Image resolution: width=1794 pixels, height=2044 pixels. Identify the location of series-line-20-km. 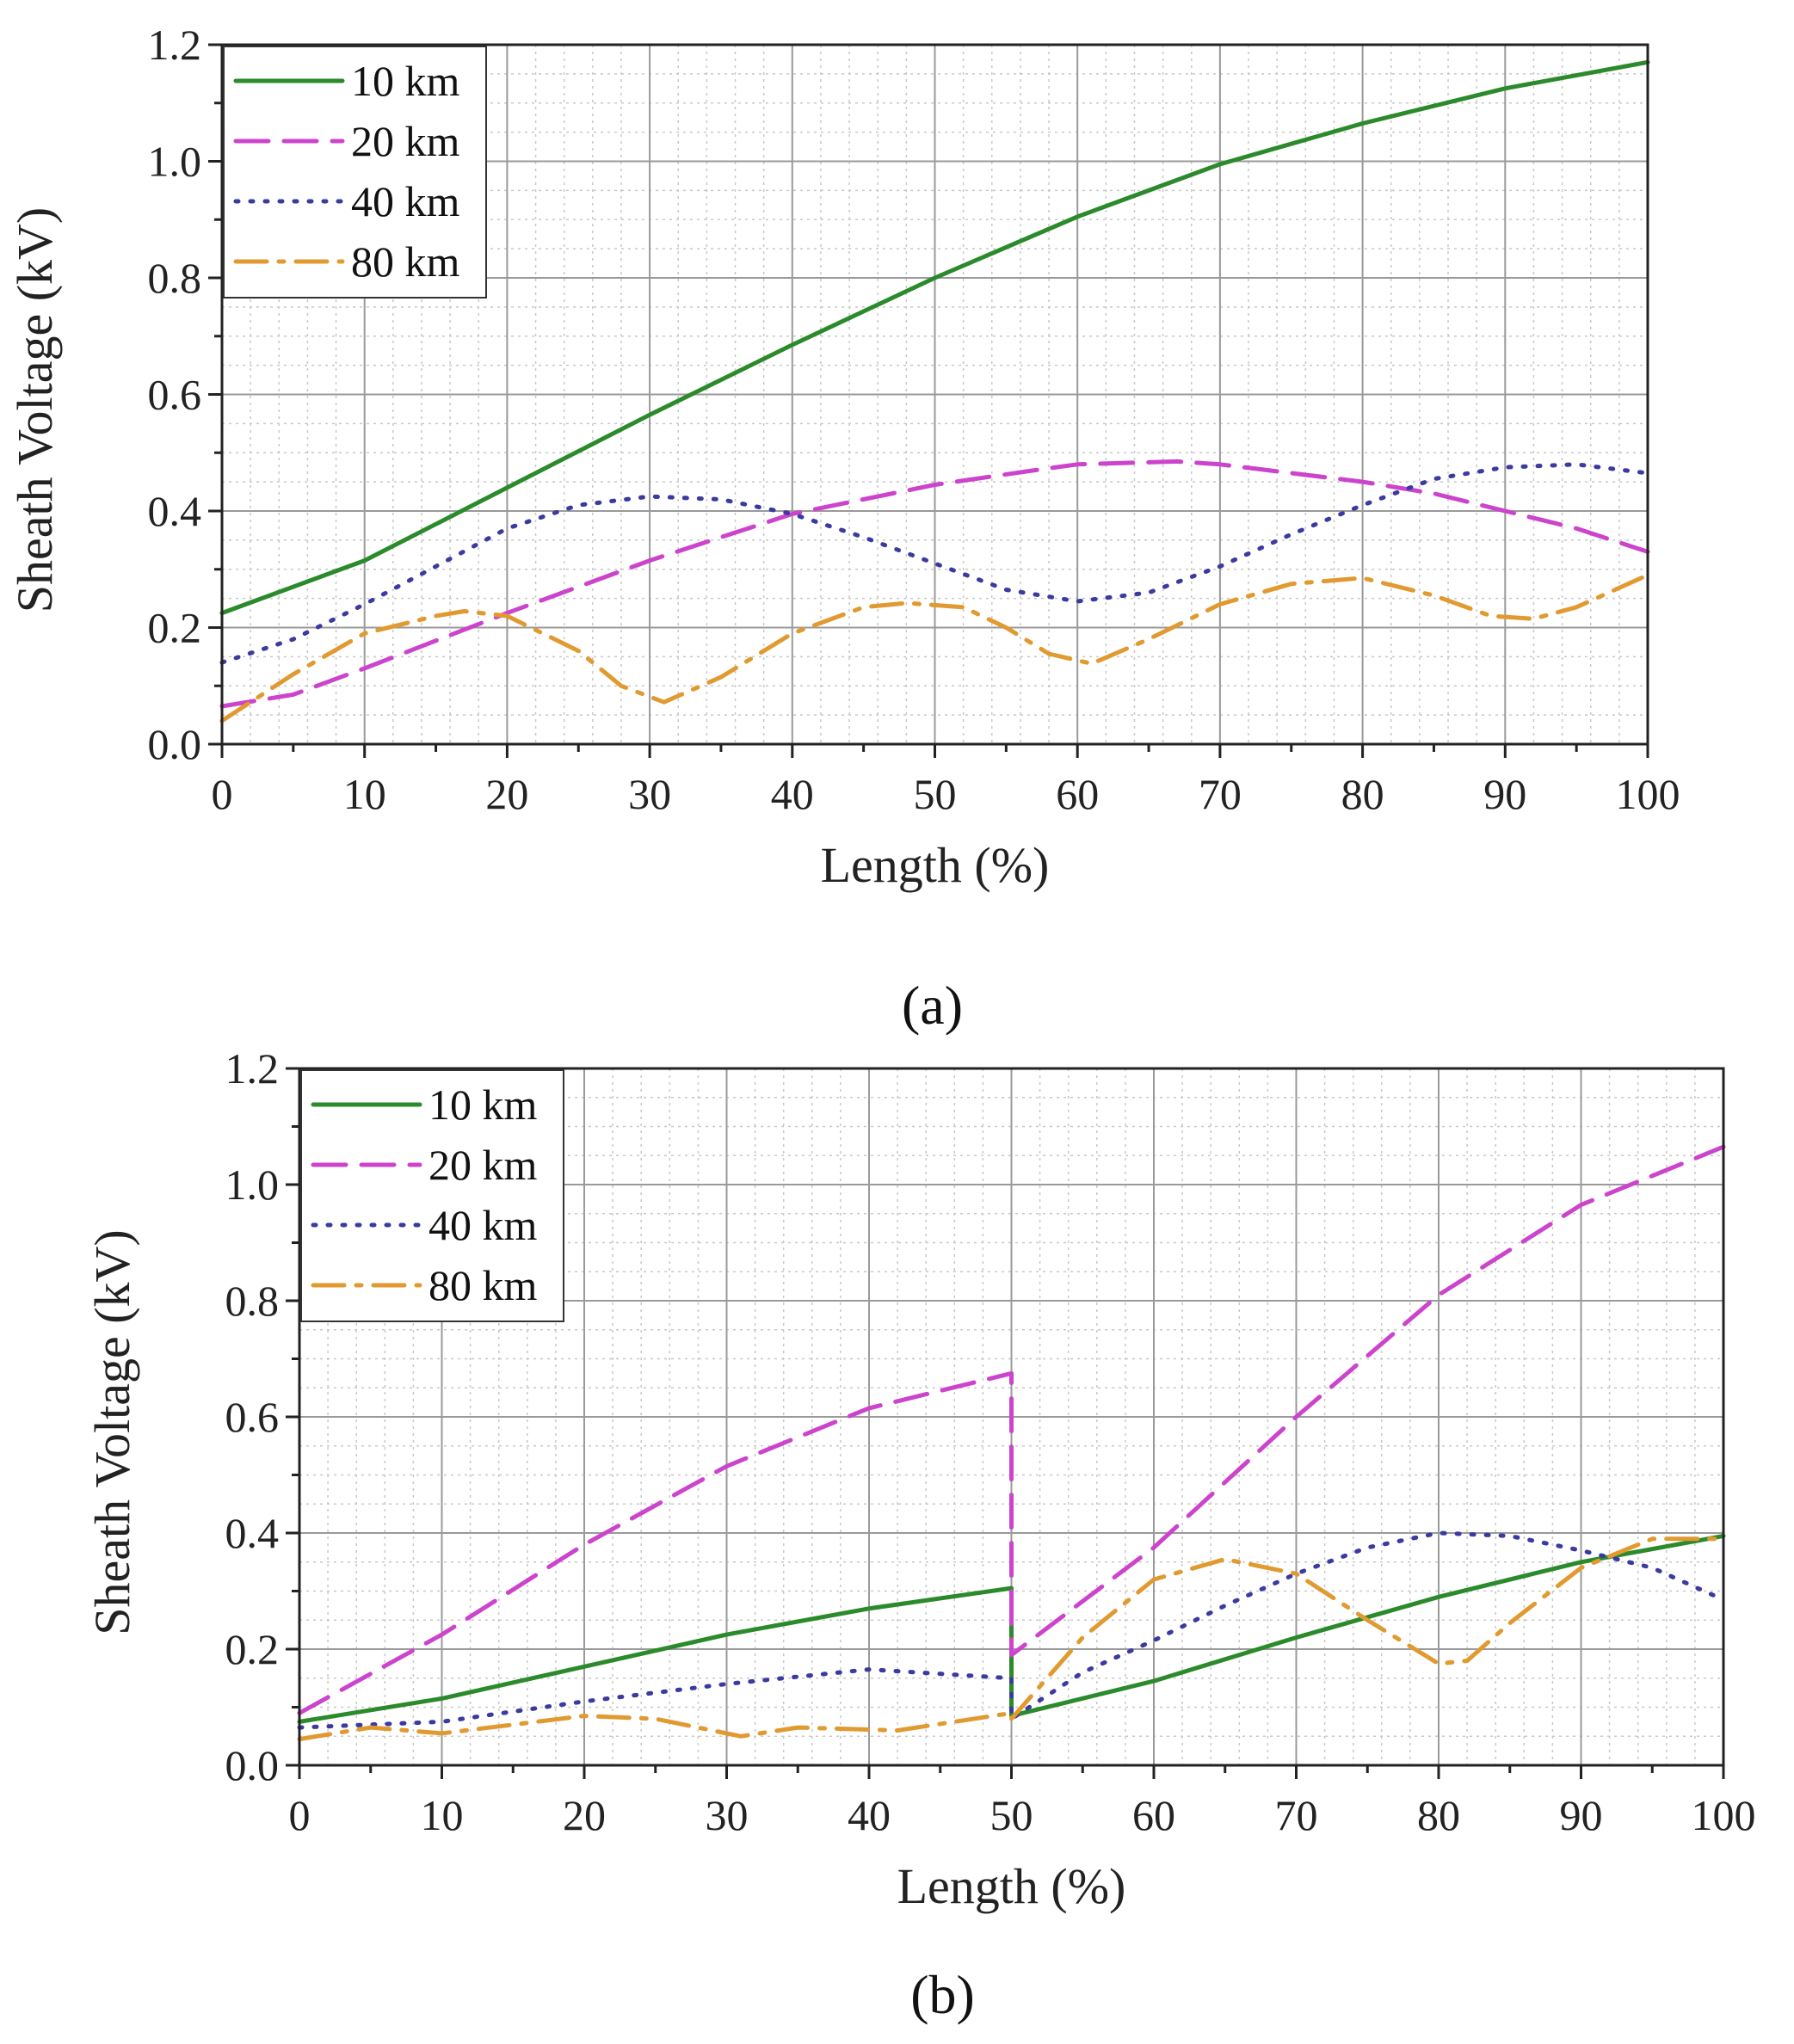
(935, 584).